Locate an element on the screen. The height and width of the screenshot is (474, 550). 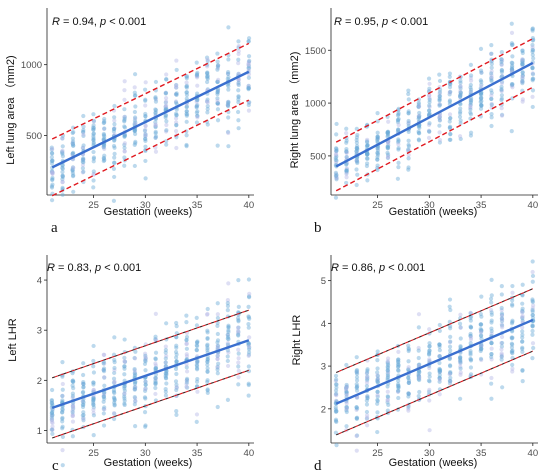
panel-d-x-tick-label: 40 is located at coordinates (533, 453).